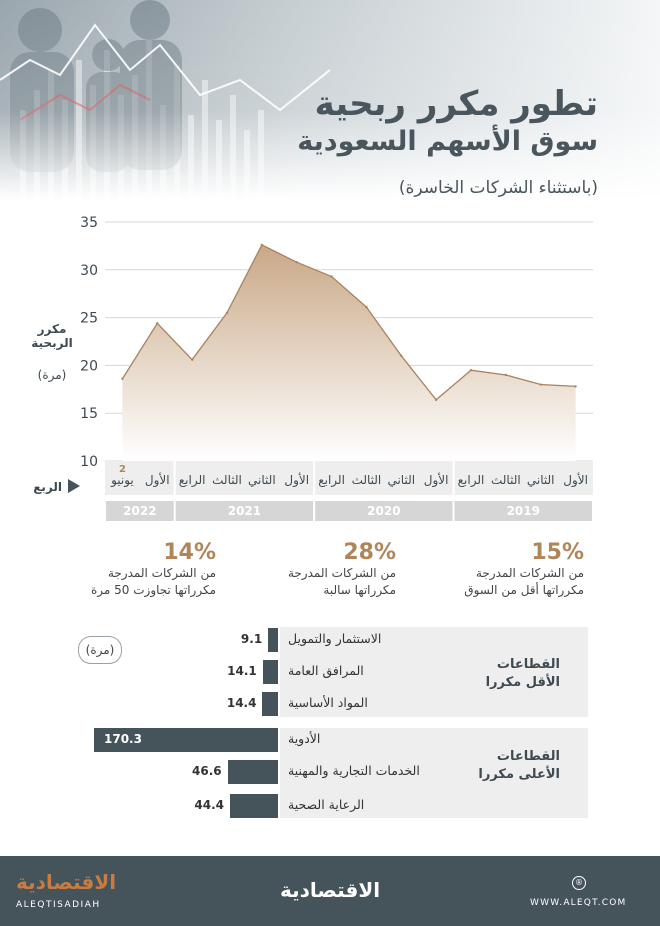 The image size is (660, 926). Describe the element at coordinates (122, 480) in the screenshot. I see `x-tick-label: يونيو` at that location.